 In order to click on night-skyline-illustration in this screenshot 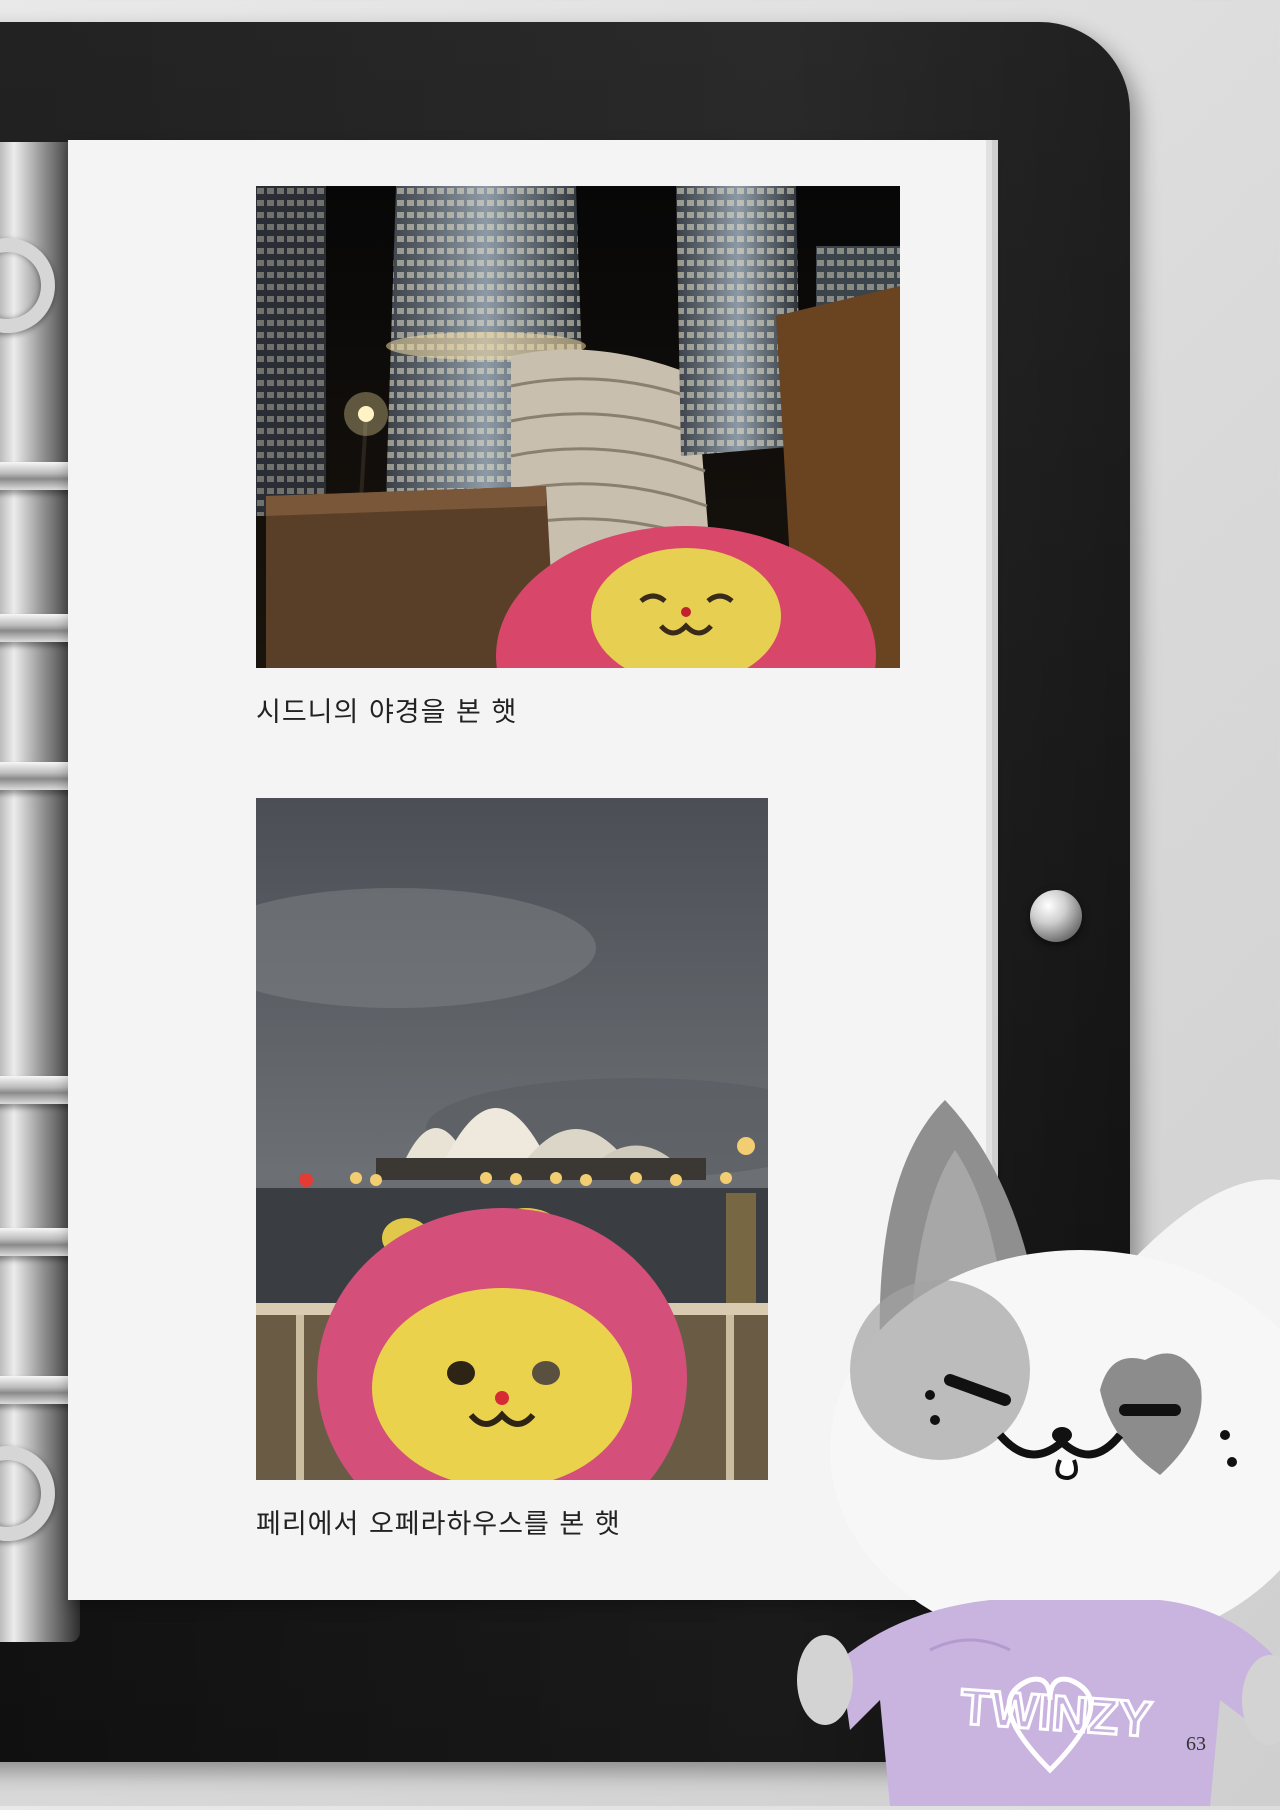, I will do `click(578, 427)`.